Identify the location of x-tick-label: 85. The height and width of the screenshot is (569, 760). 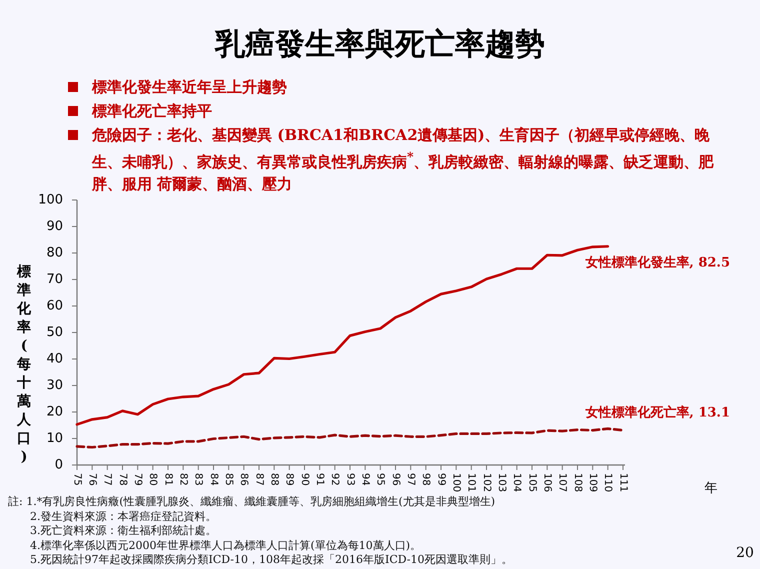
(228, 479).